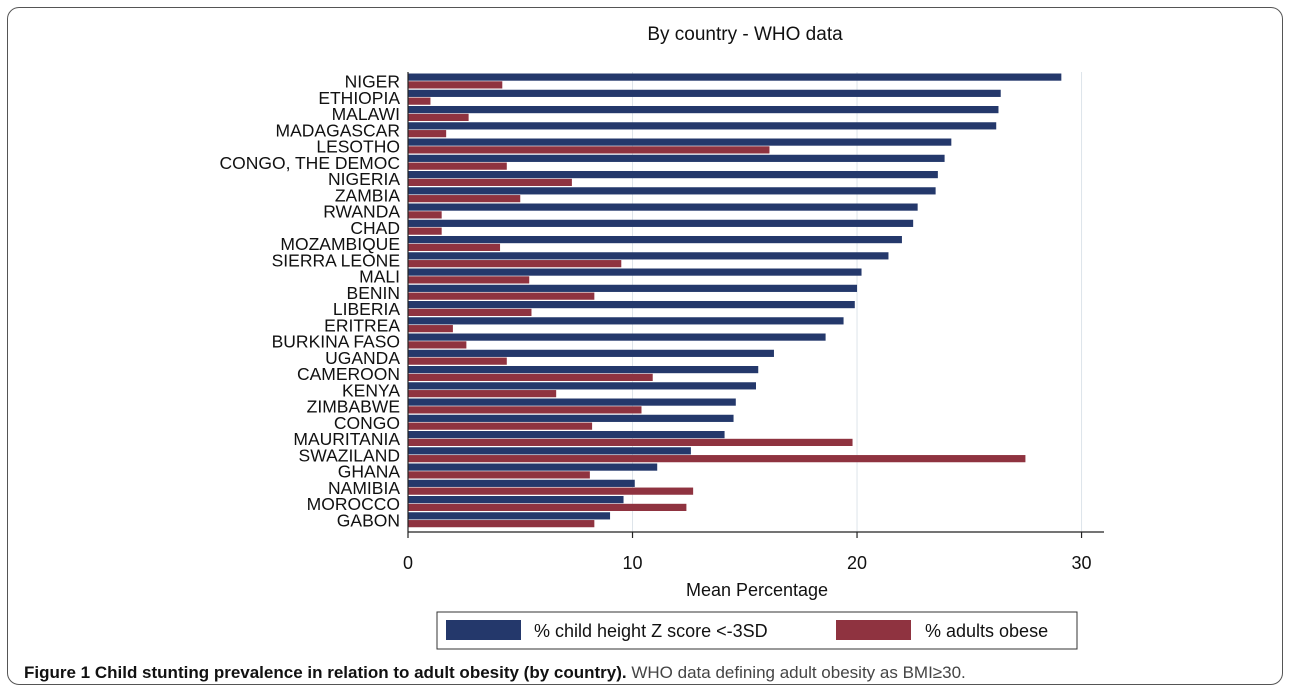  Describe the element at coordinates (367, 423) in the screenshot. I see `country-label: CONGO` at that location.